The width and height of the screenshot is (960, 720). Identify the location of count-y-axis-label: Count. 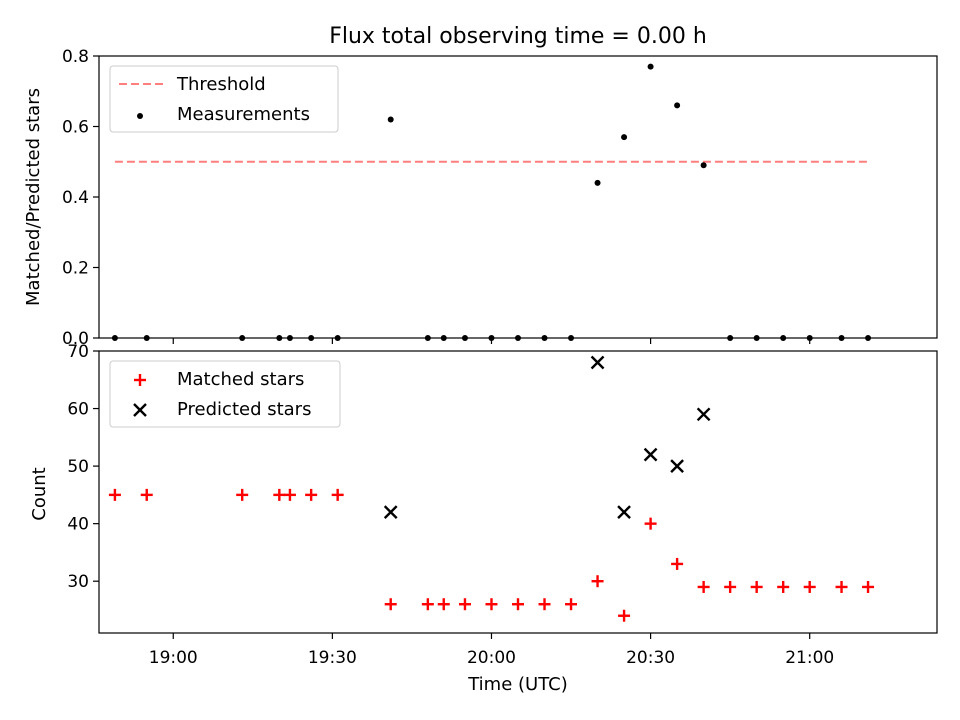
(39, 493).